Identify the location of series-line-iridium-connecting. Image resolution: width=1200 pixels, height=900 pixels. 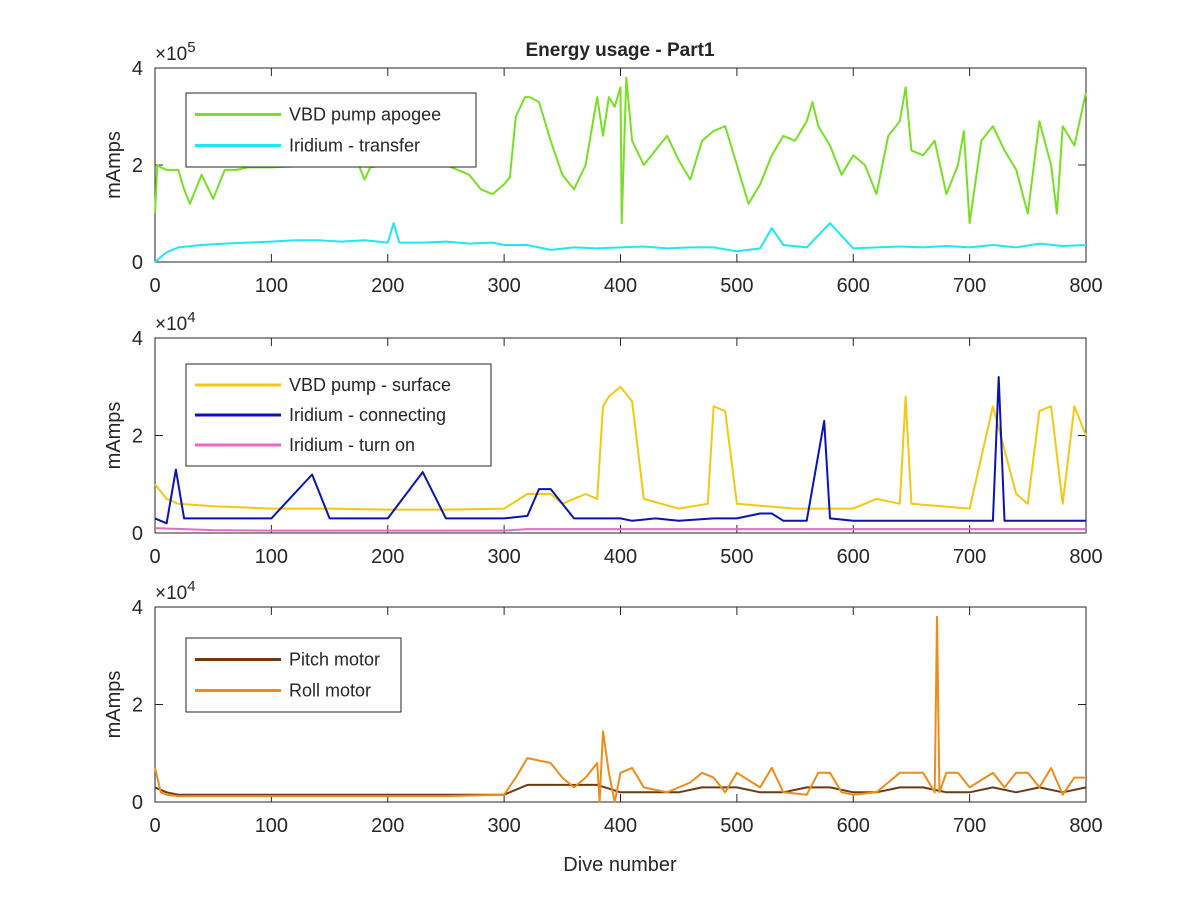
(620, 450).